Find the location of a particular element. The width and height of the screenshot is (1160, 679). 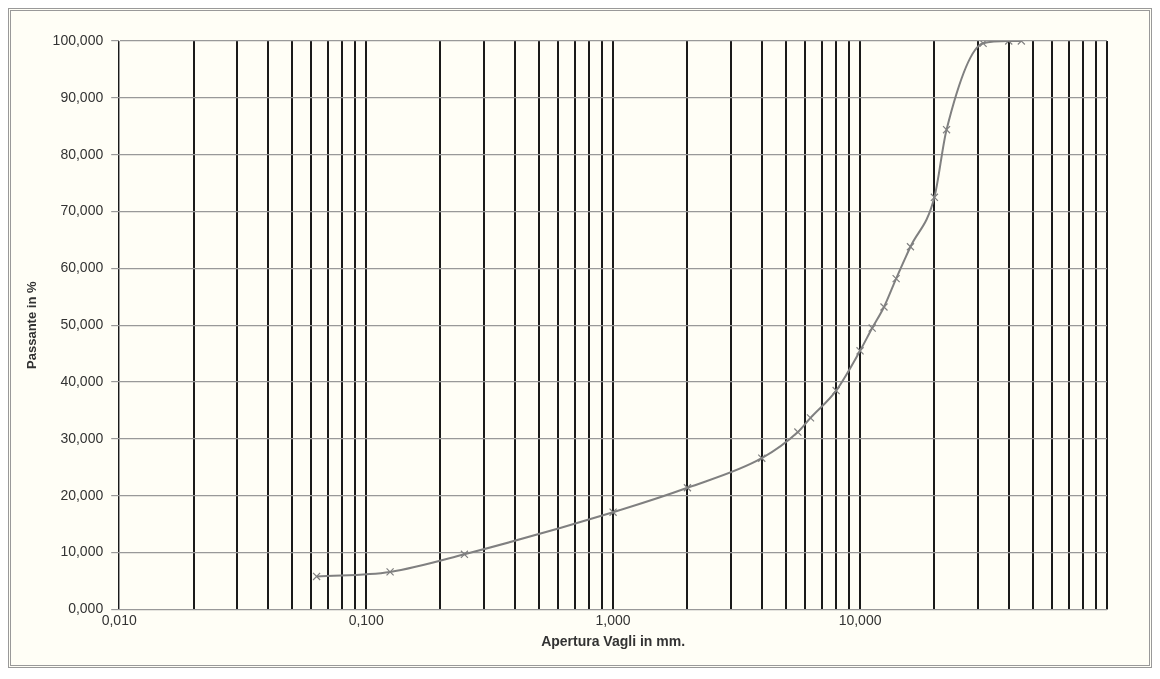

y-tick-label: 80,000 is located at coordinates (82, 153).